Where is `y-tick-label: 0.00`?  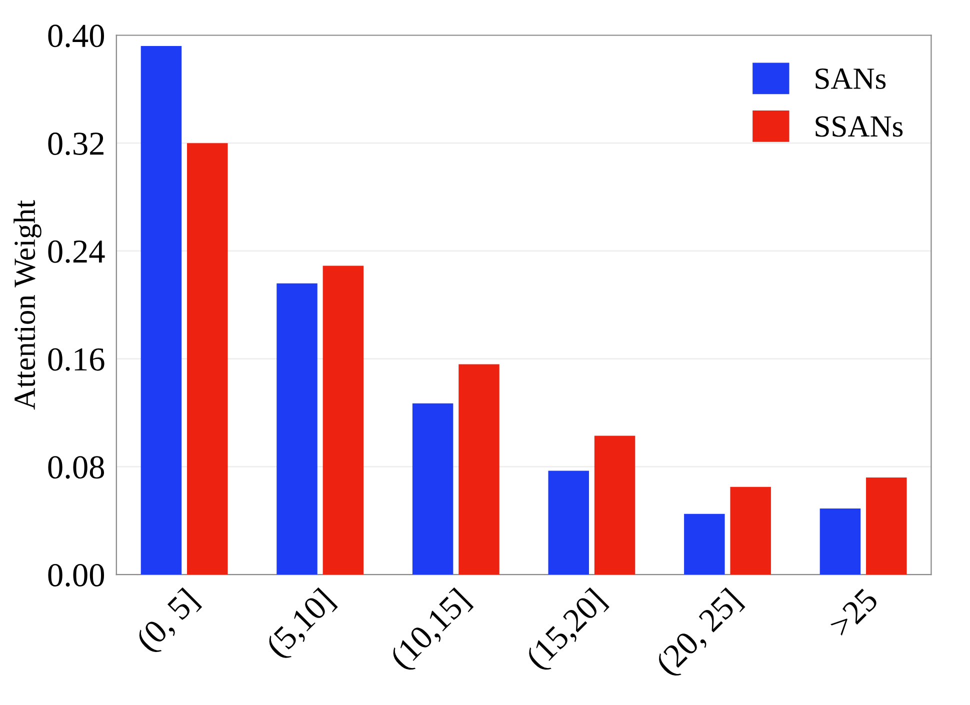
y-tick-label: 0.00 is located at coordinates (76, 575).